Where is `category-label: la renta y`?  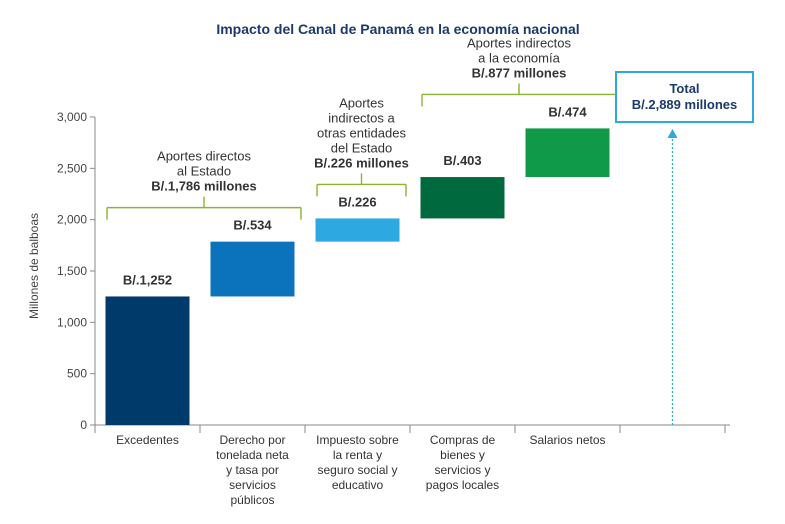 category-label: la renta y is located at coordinates (357, 455).